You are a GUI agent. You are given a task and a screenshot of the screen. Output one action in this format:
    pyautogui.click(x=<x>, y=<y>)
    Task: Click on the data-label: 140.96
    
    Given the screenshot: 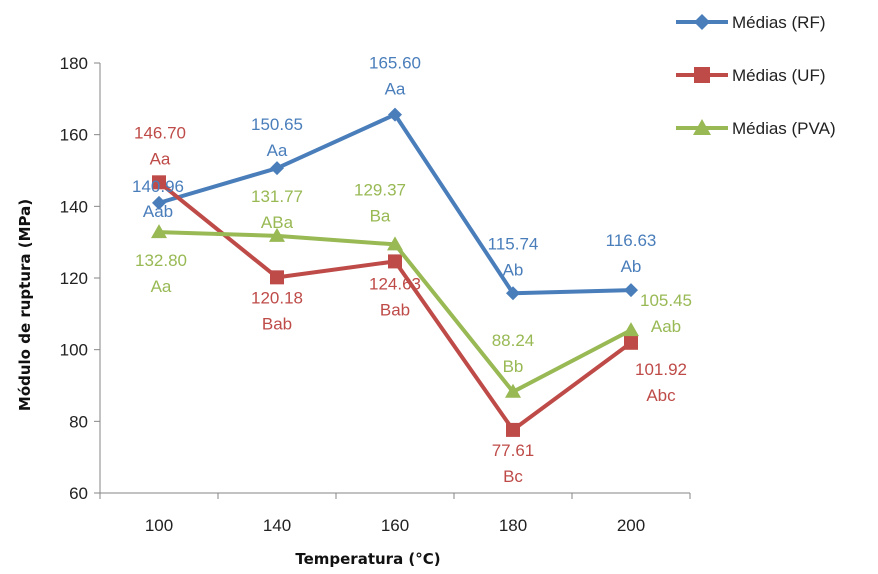 What is the action you would take?
    pyautogui.click(x=158, y=186)
    